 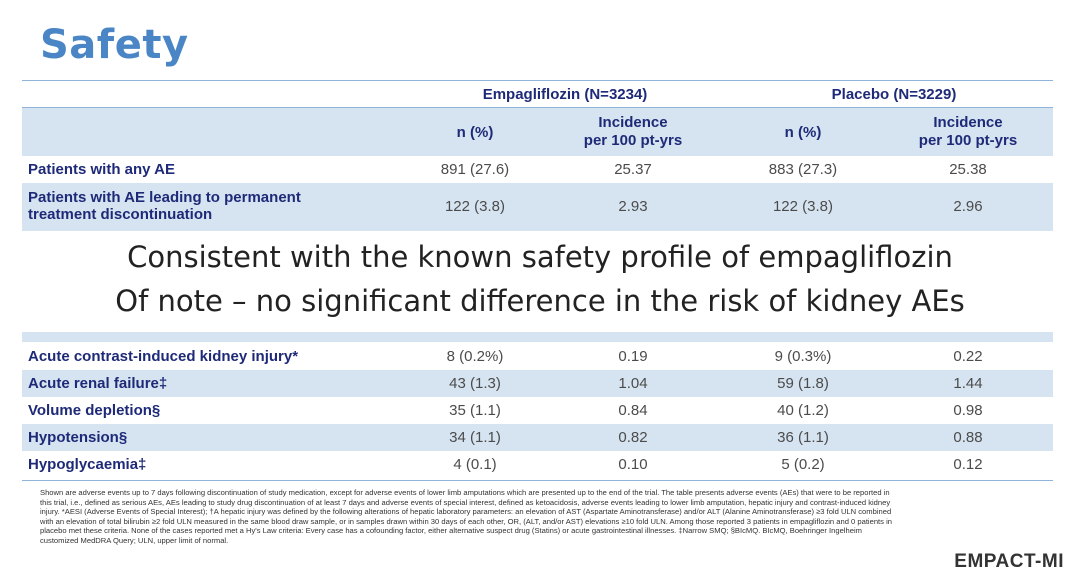 I want to click on placebo-incidence-cell: 0.98, so click(x=968, y=410).